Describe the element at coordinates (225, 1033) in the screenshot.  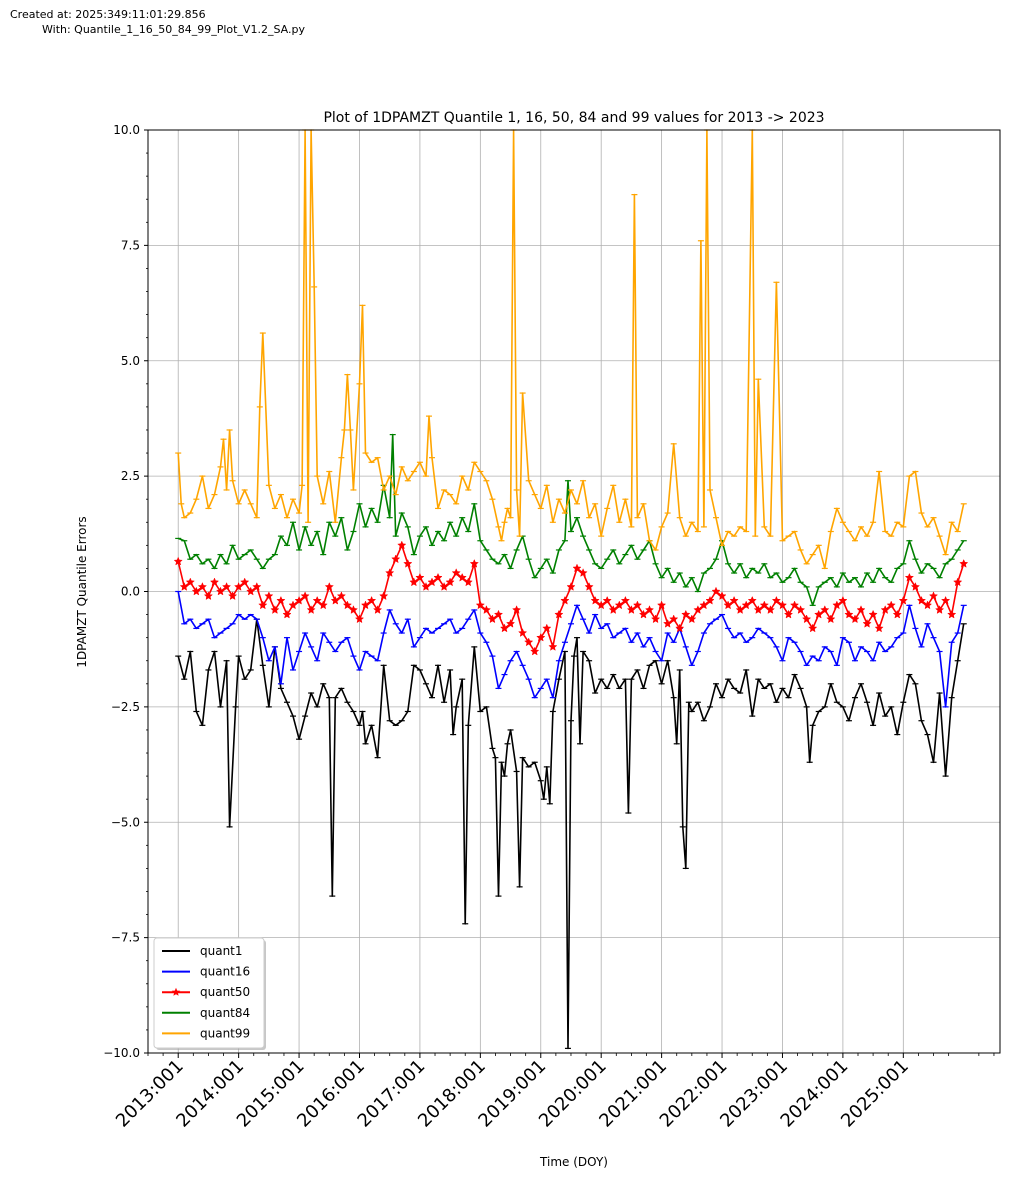
I see `legend-label-quant99: quant99` at that location.